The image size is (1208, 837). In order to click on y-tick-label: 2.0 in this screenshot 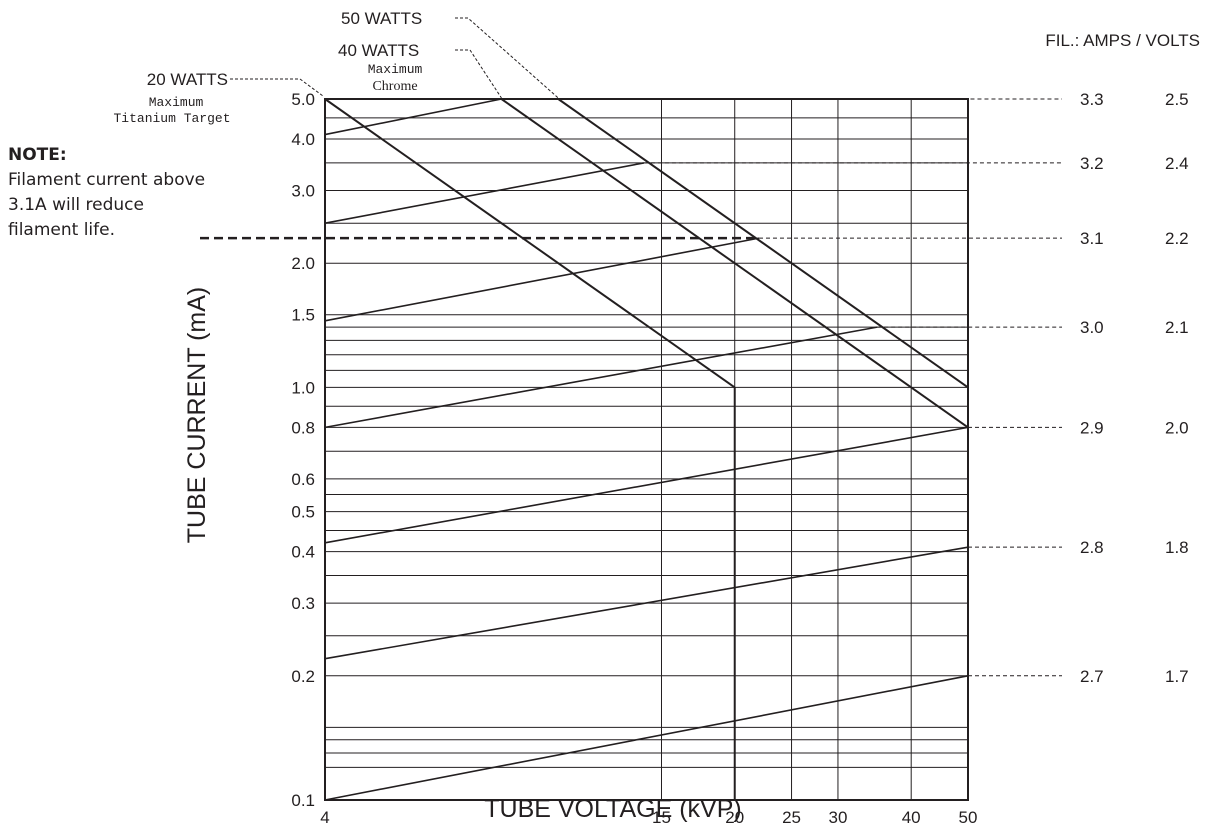, I will do `click(303, 263)`.